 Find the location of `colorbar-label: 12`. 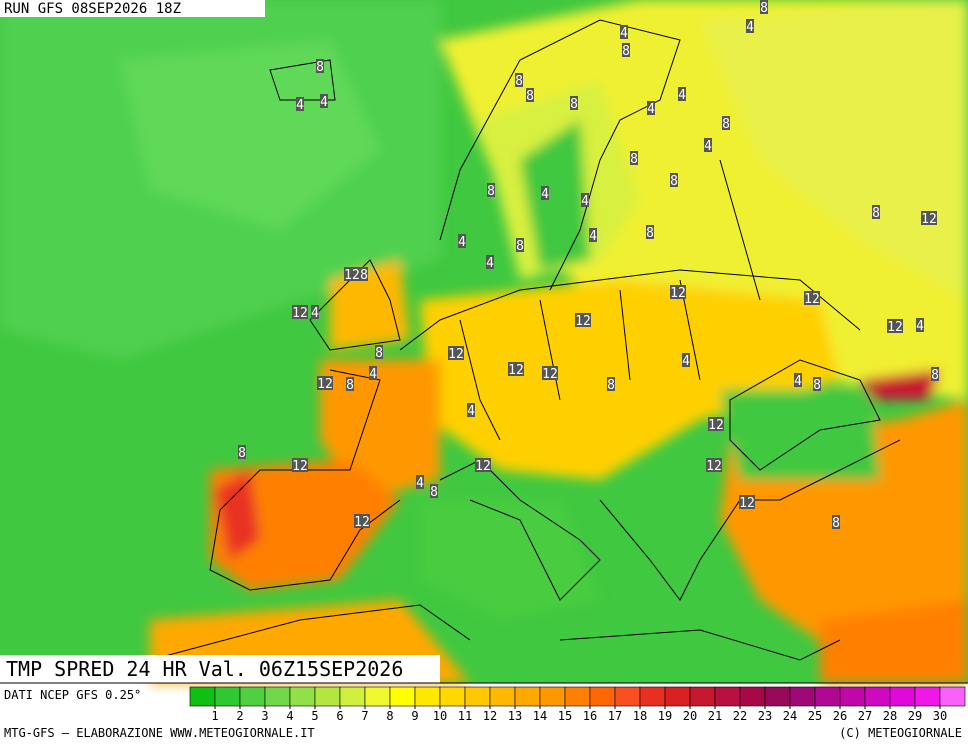

colorbar-label: 12 is located at coordinates (490, 716).